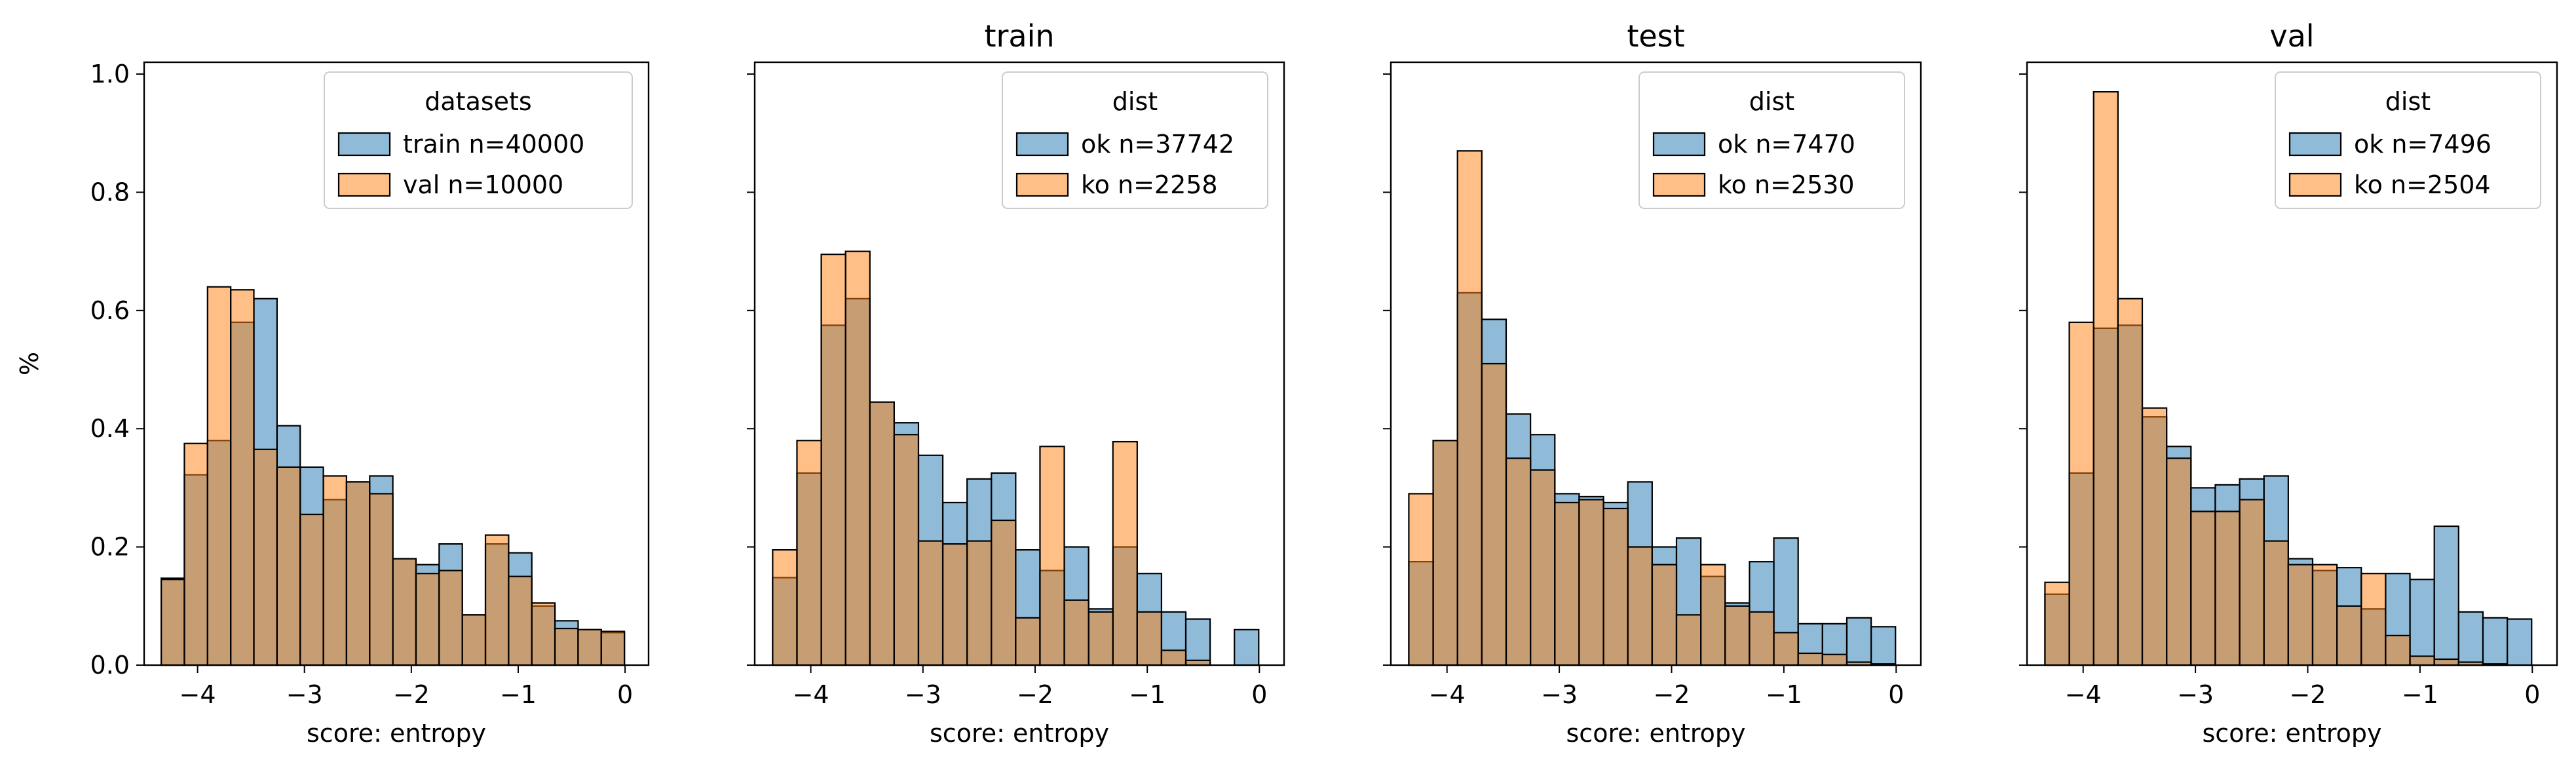  I want to click on panel-title: test, so click(1656, 36).